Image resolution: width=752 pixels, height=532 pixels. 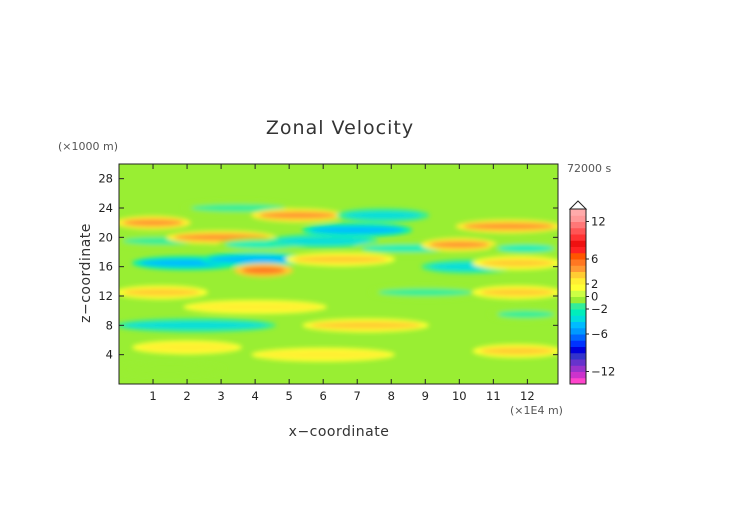 What do you see at coordinates (105, 296) in the screenshot?
I see `y-tick-label: 12` at bounding box center [105, 296].